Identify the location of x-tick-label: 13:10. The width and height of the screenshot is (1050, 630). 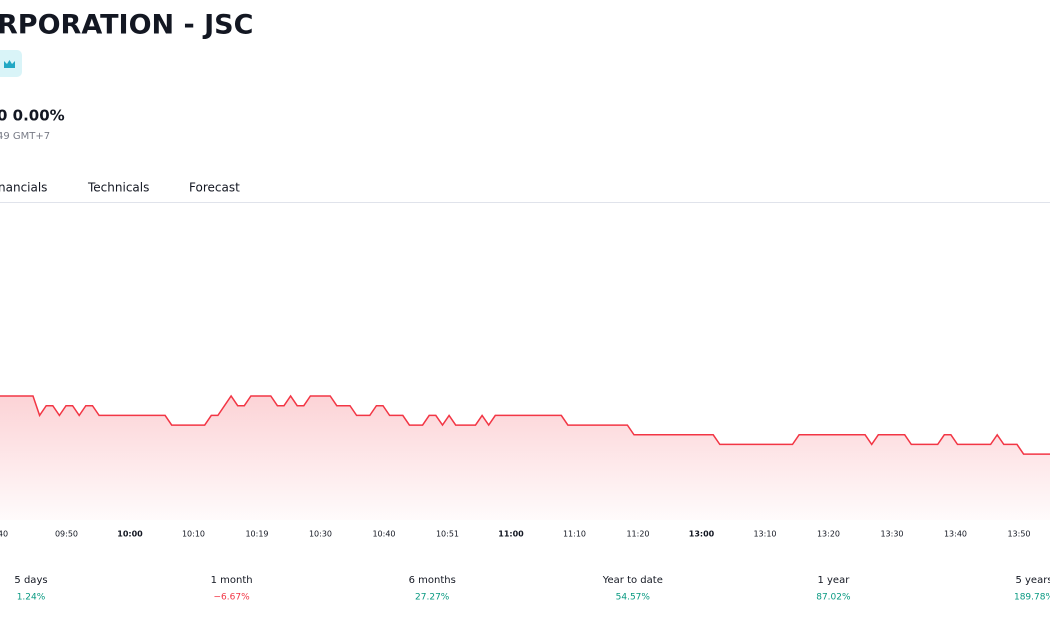
(764, 534).